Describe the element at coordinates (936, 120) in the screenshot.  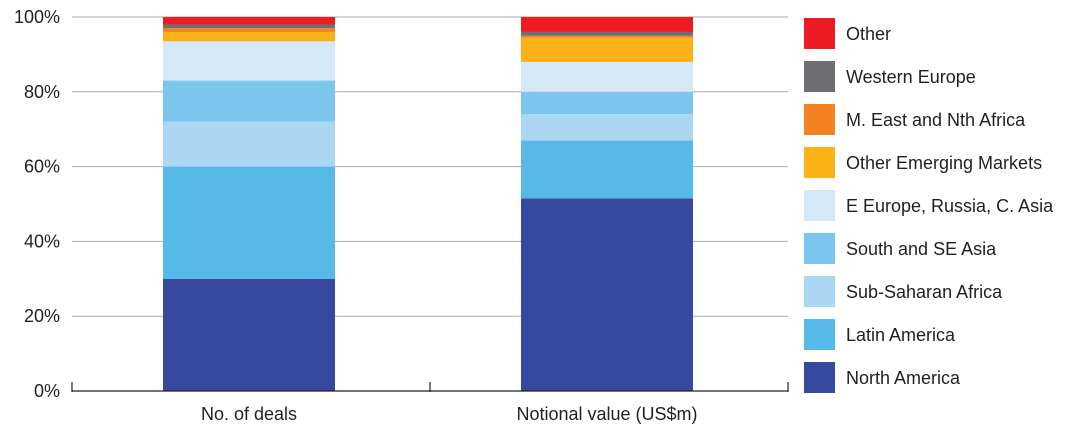
I see `legend-label: M. East and Nth Africa` at that location.